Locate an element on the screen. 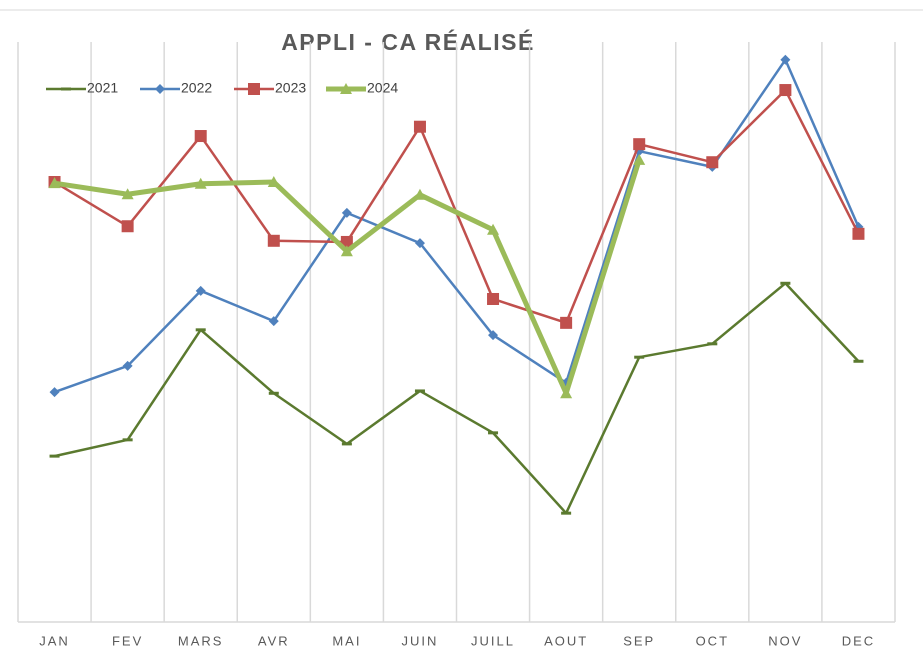 The height and width of the screenshot is (661, 923). x-tick-label: DEC is located at coordinates (858, 640).